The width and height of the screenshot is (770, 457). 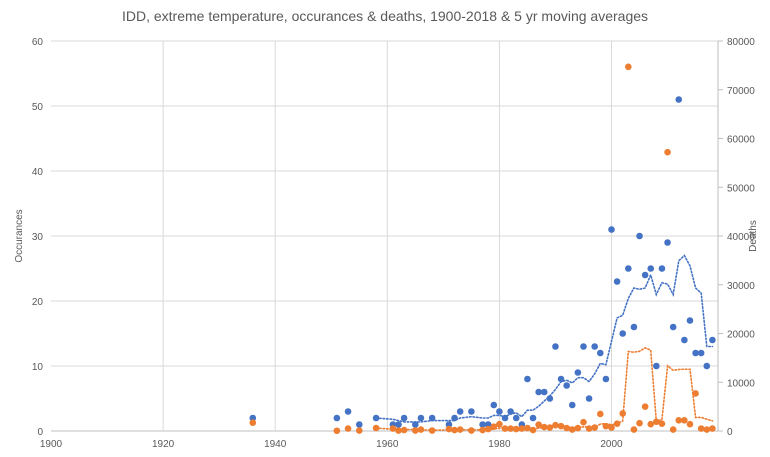 What do you see at coordinates (741, 335) in the screenshot?
I see `y2-tick-label: 20000` at bounding box center [741, 335].